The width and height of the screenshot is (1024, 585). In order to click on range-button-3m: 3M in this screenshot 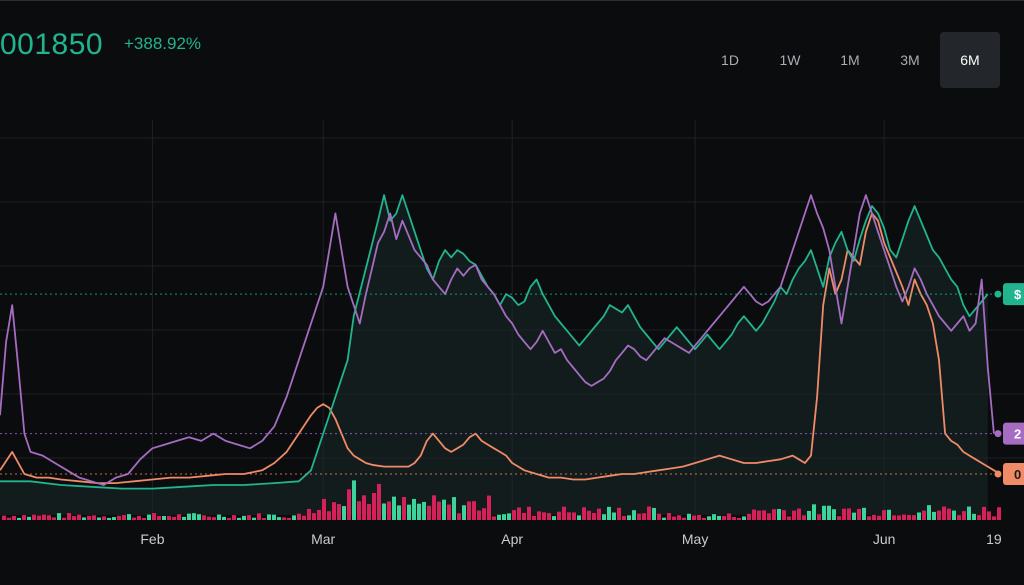, I will do `click(910, 60)`.